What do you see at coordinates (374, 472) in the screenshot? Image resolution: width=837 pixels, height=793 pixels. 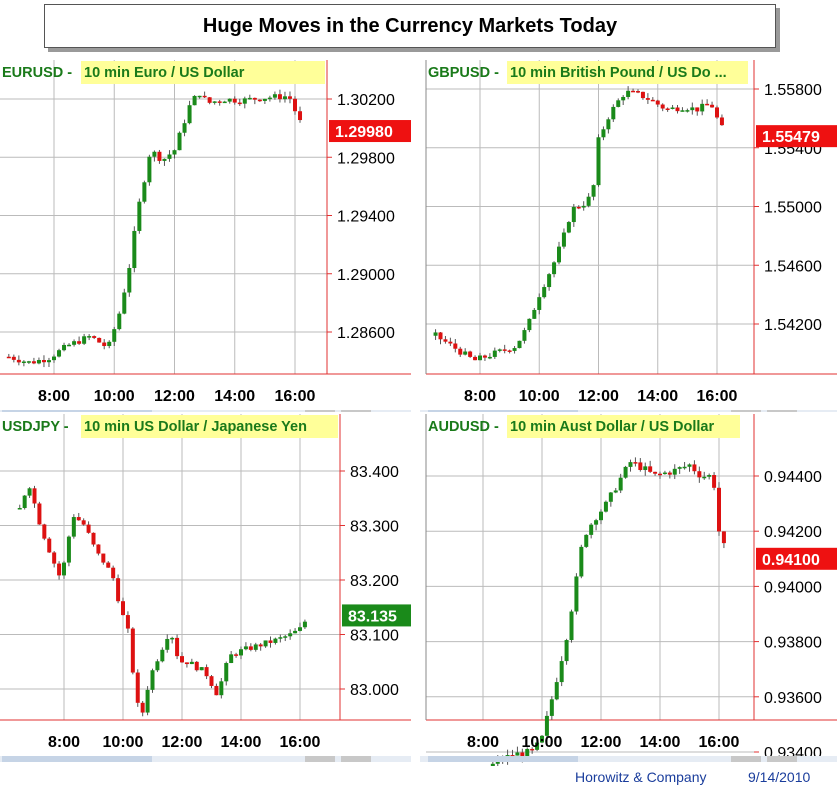 I see `y-tick-label: 83.400` at bounding box center [374, 472].